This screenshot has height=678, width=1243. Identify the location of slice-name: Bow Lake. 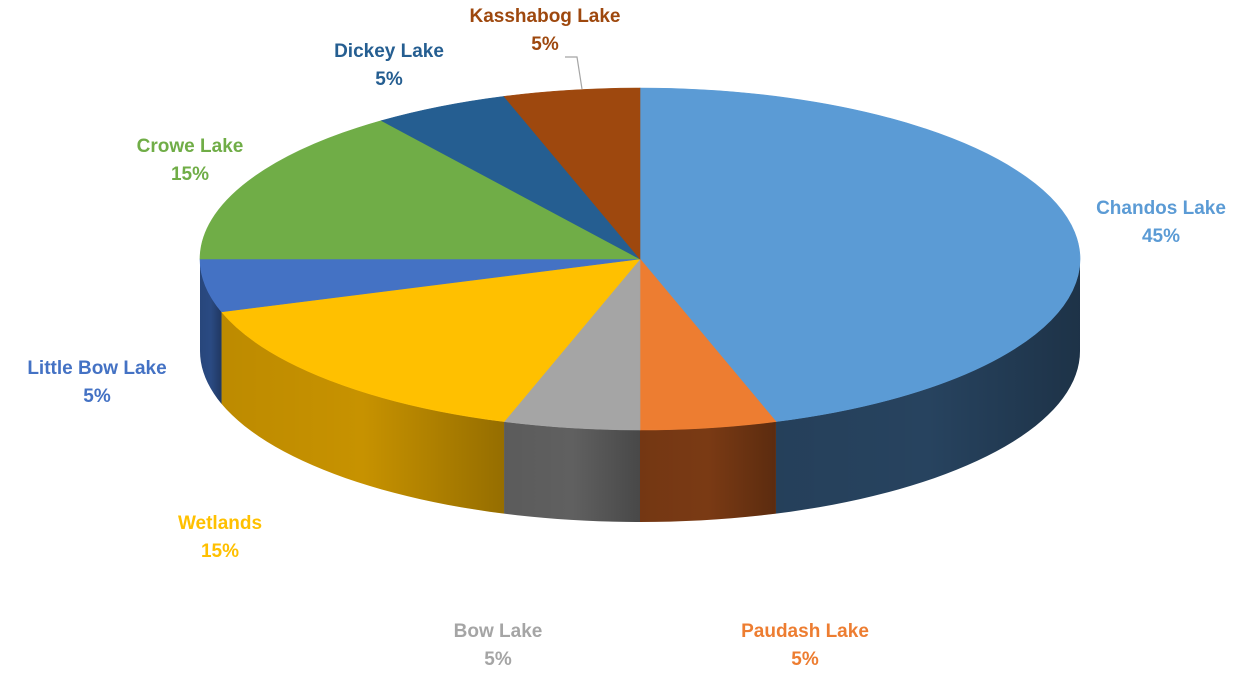
(498, 631).